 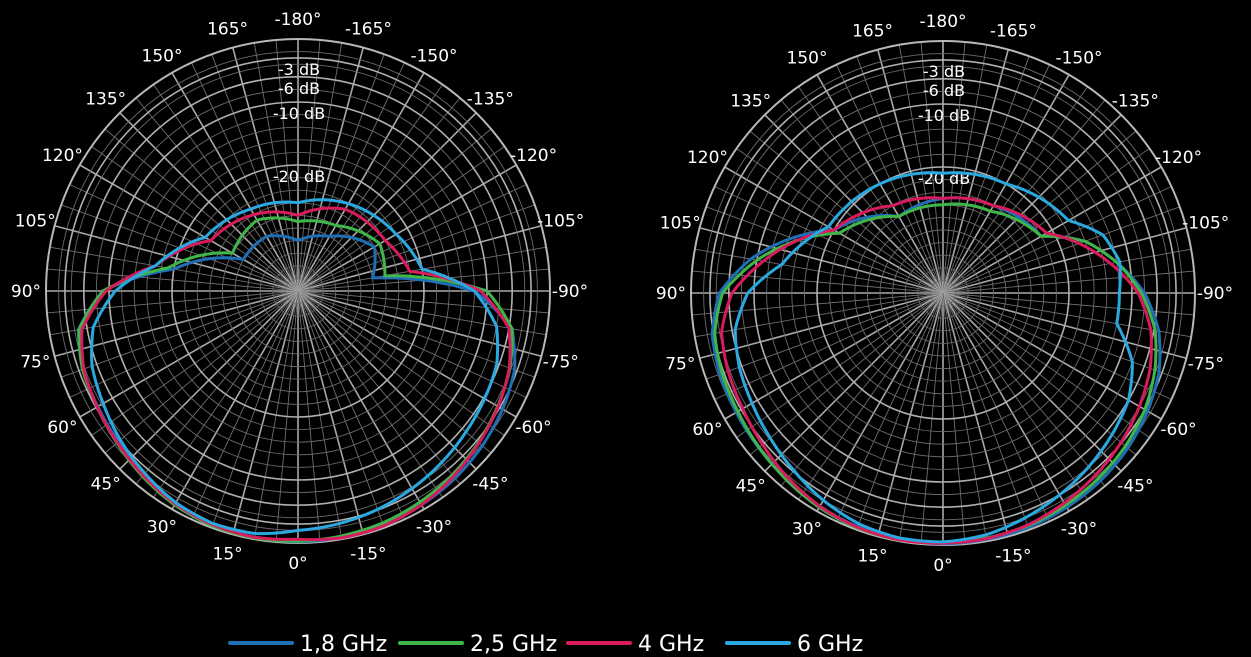 What do you see at coordinates (671, 644) in the screenshot?
I see `legend-label: 4 GHz` at bounding box center [671, 644].